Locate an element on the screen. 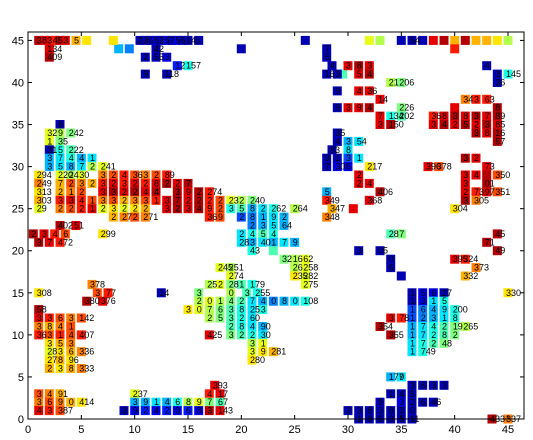 This screenshot has width=533, height=440. data-point-label: 32 is located at coordinates (287, 259).